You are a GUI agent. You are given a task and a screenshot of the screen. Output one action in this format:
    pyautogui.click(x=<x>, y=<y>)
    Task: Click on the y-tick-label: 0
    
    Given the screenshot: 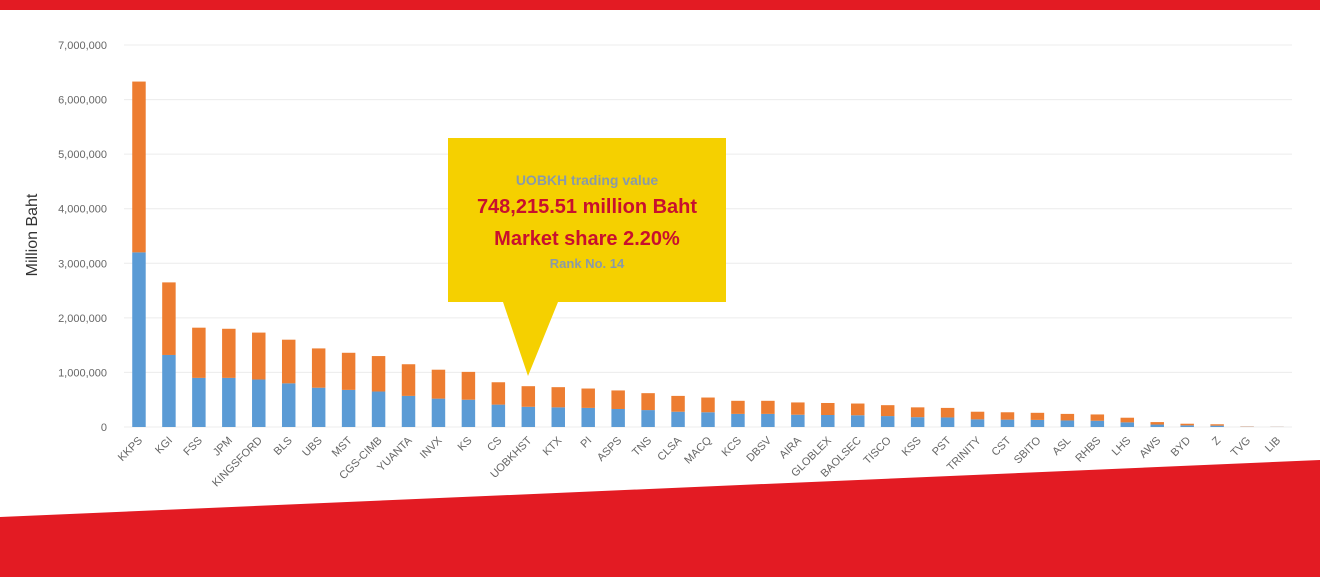 What is the action you would take?
    pyautogui.click(x=104, y=428)
    